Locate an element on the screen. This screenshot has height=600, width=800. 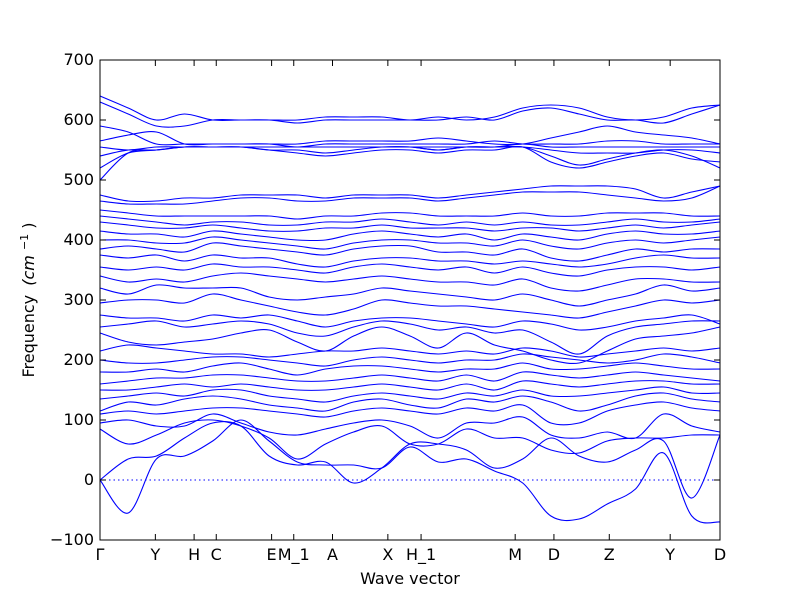
x-axis-label: Wave vector is located at coordinates (410, 578).